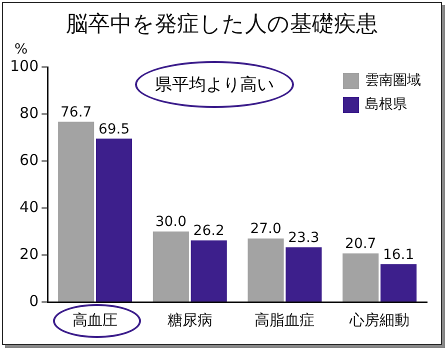 The height and width of the screenshot is (349, 446). What do you see at coordinates (266, 229) in the screenshot?
I see `data-label: 27.0` at bounding box center [266, 229].